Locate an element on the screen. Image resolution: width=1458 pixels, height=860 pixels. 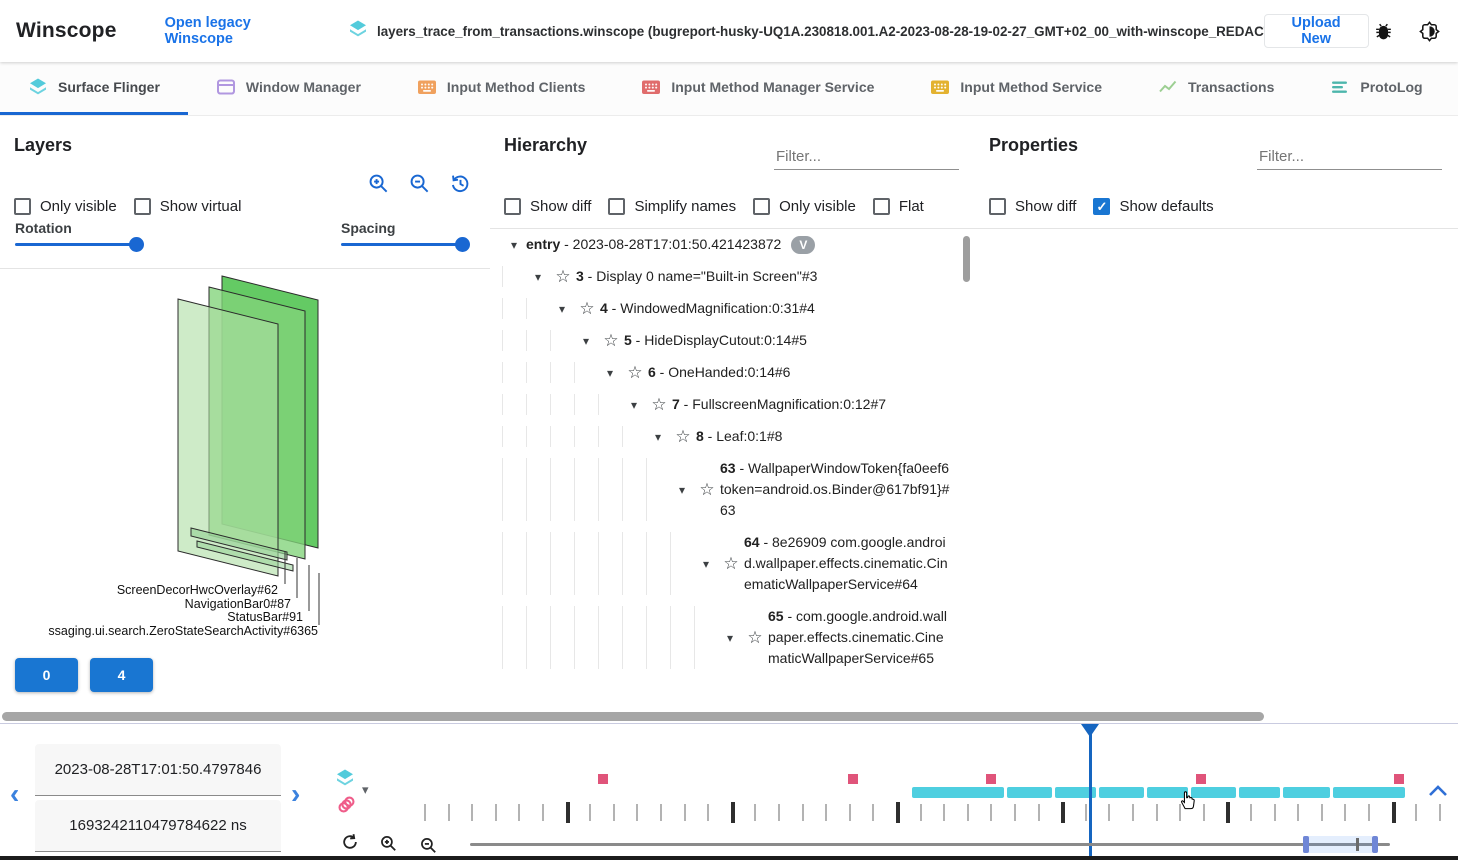
human-time-input: 2023-08-28T17:01:50.4797846 is located at coordinates (158, 770).